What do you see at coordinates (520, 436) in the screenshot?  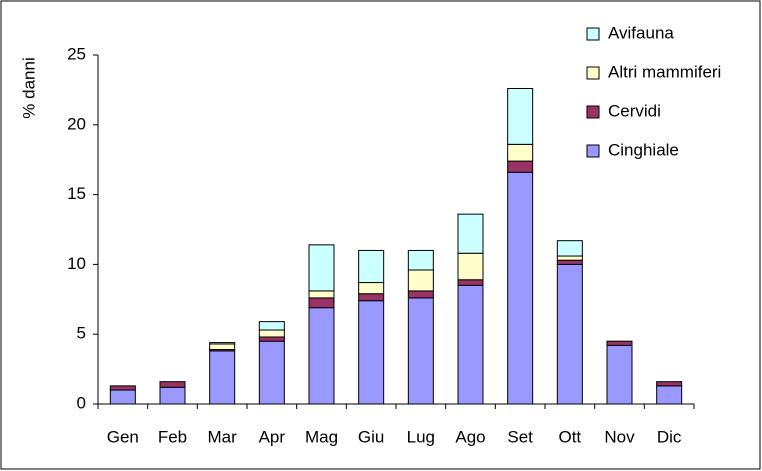 I see `x-tick-label: Set` at bounding box center [520, 436].